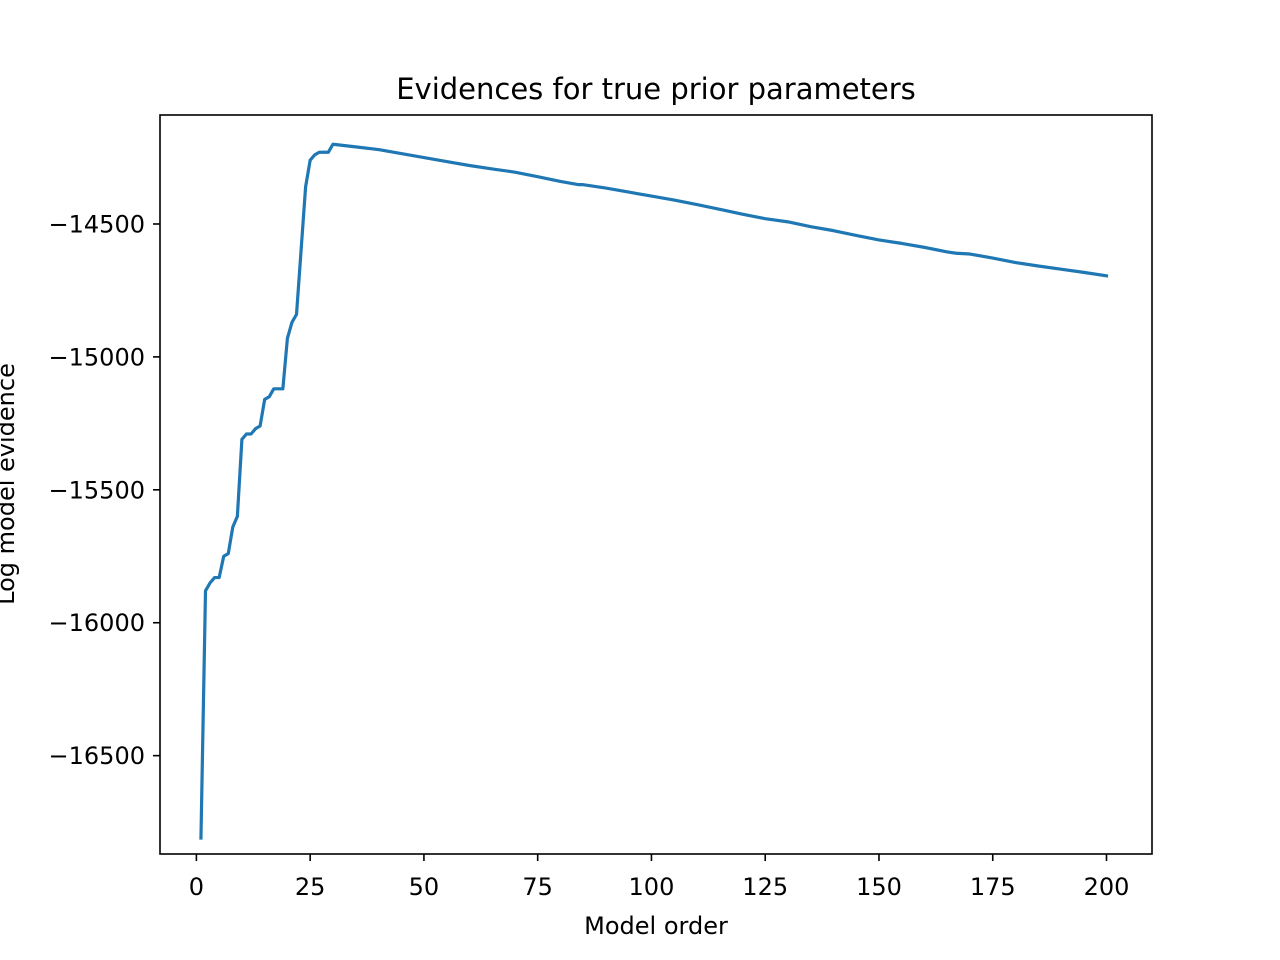 Image resolution: width=1280 pixels, height=960 pixels. I want to click on y-axis: −14500 −15000 −15500 −16000 −16500, so click(104, 490).